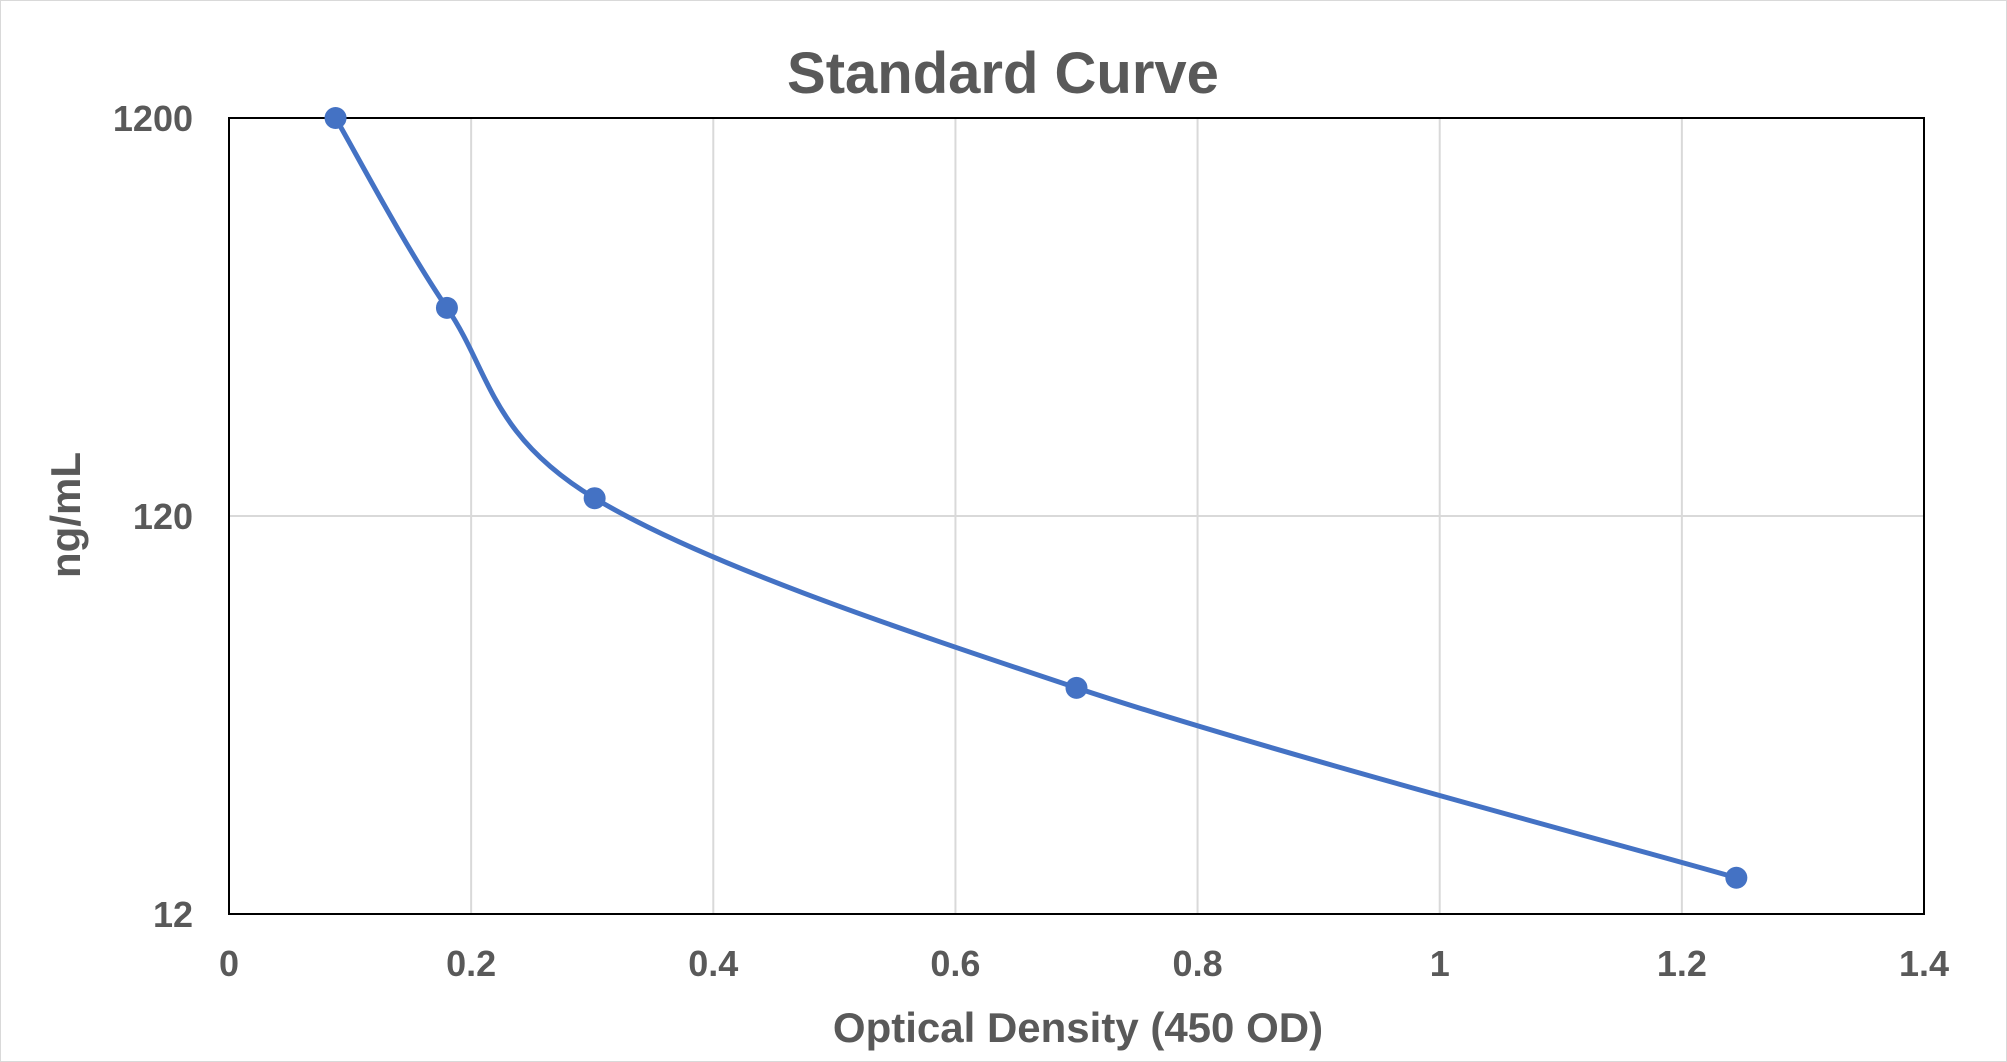  What do you see at coordinates (471, 963) in the screenshot?
I see `x-tick-label: 0.2` at bounding box center [471, 963].